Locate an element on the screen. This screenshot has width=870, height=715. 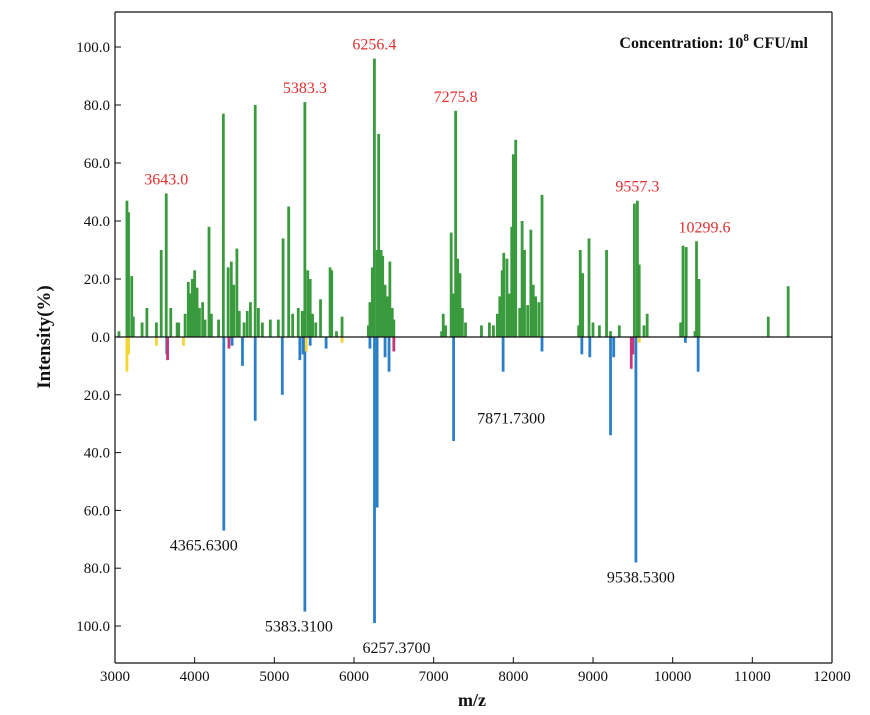
x-tick-label: 5000 is located at coordinates (274, 677).